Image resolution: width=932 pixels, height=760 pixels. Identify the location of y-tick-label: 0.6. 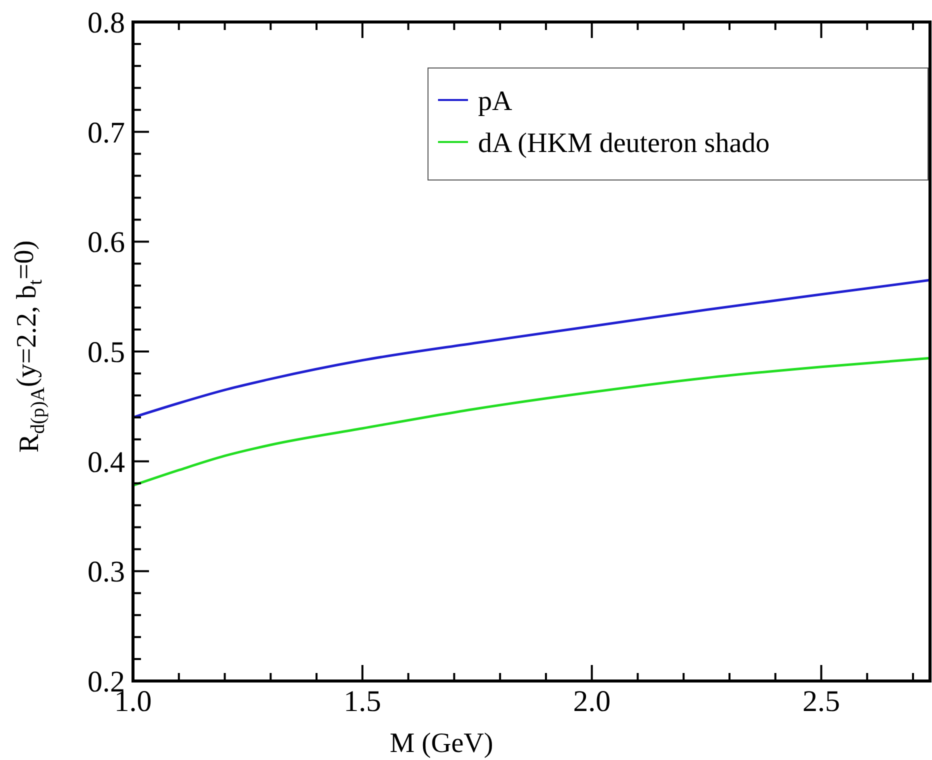
(106, 243).